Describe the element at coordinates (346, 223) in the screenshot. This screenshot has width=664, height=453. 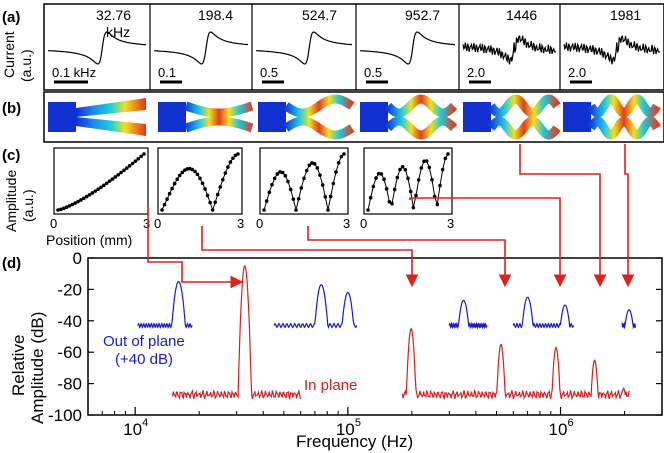
I see `panel-c-tick-three-3: 3` at that location.